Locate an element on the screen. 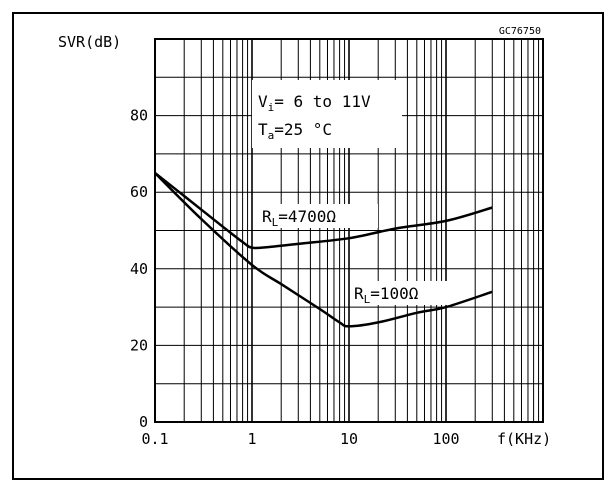 The width and height of the screenshot is (616, 484). condition-ta: Ta=25 °C is located at coordinates (295, 131).